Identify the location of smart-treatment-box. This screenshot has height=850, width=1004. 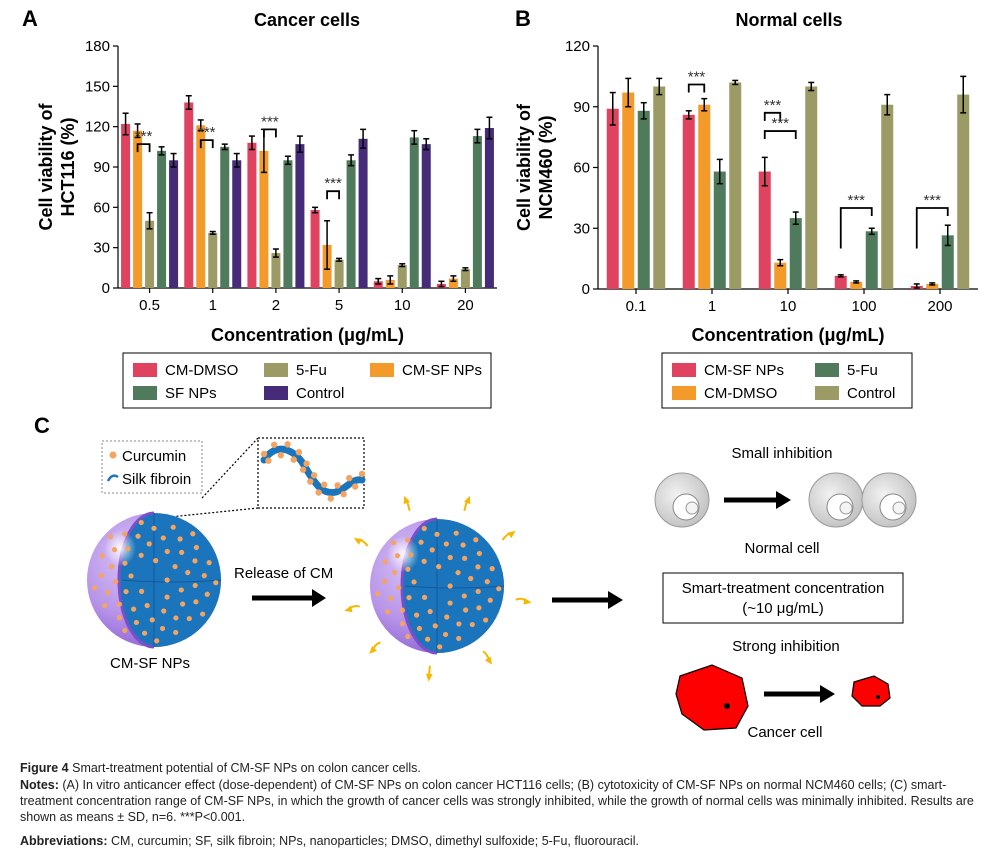
(783, 598).